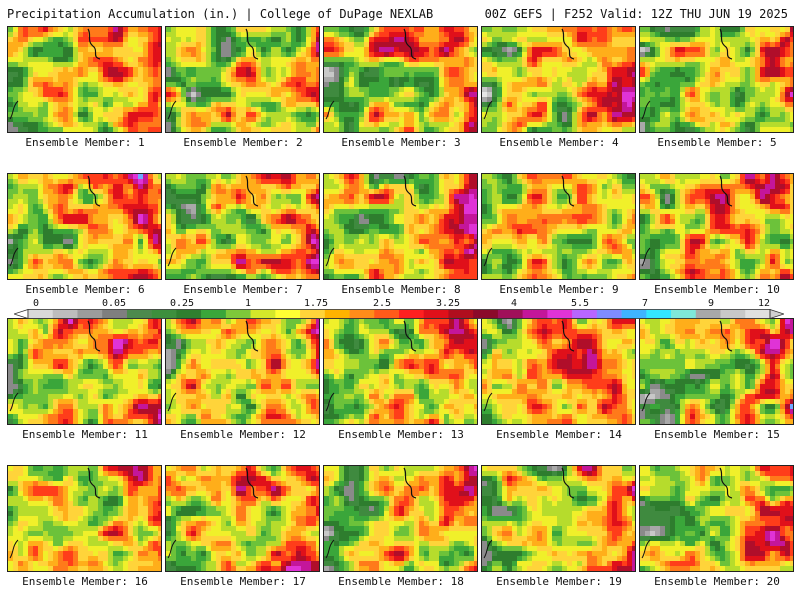 This screenshot has height=600, width=800. Describe the element at coordinates (514, 303) in the screenshot. I see `colorbar-tick-label: 4` at that location.